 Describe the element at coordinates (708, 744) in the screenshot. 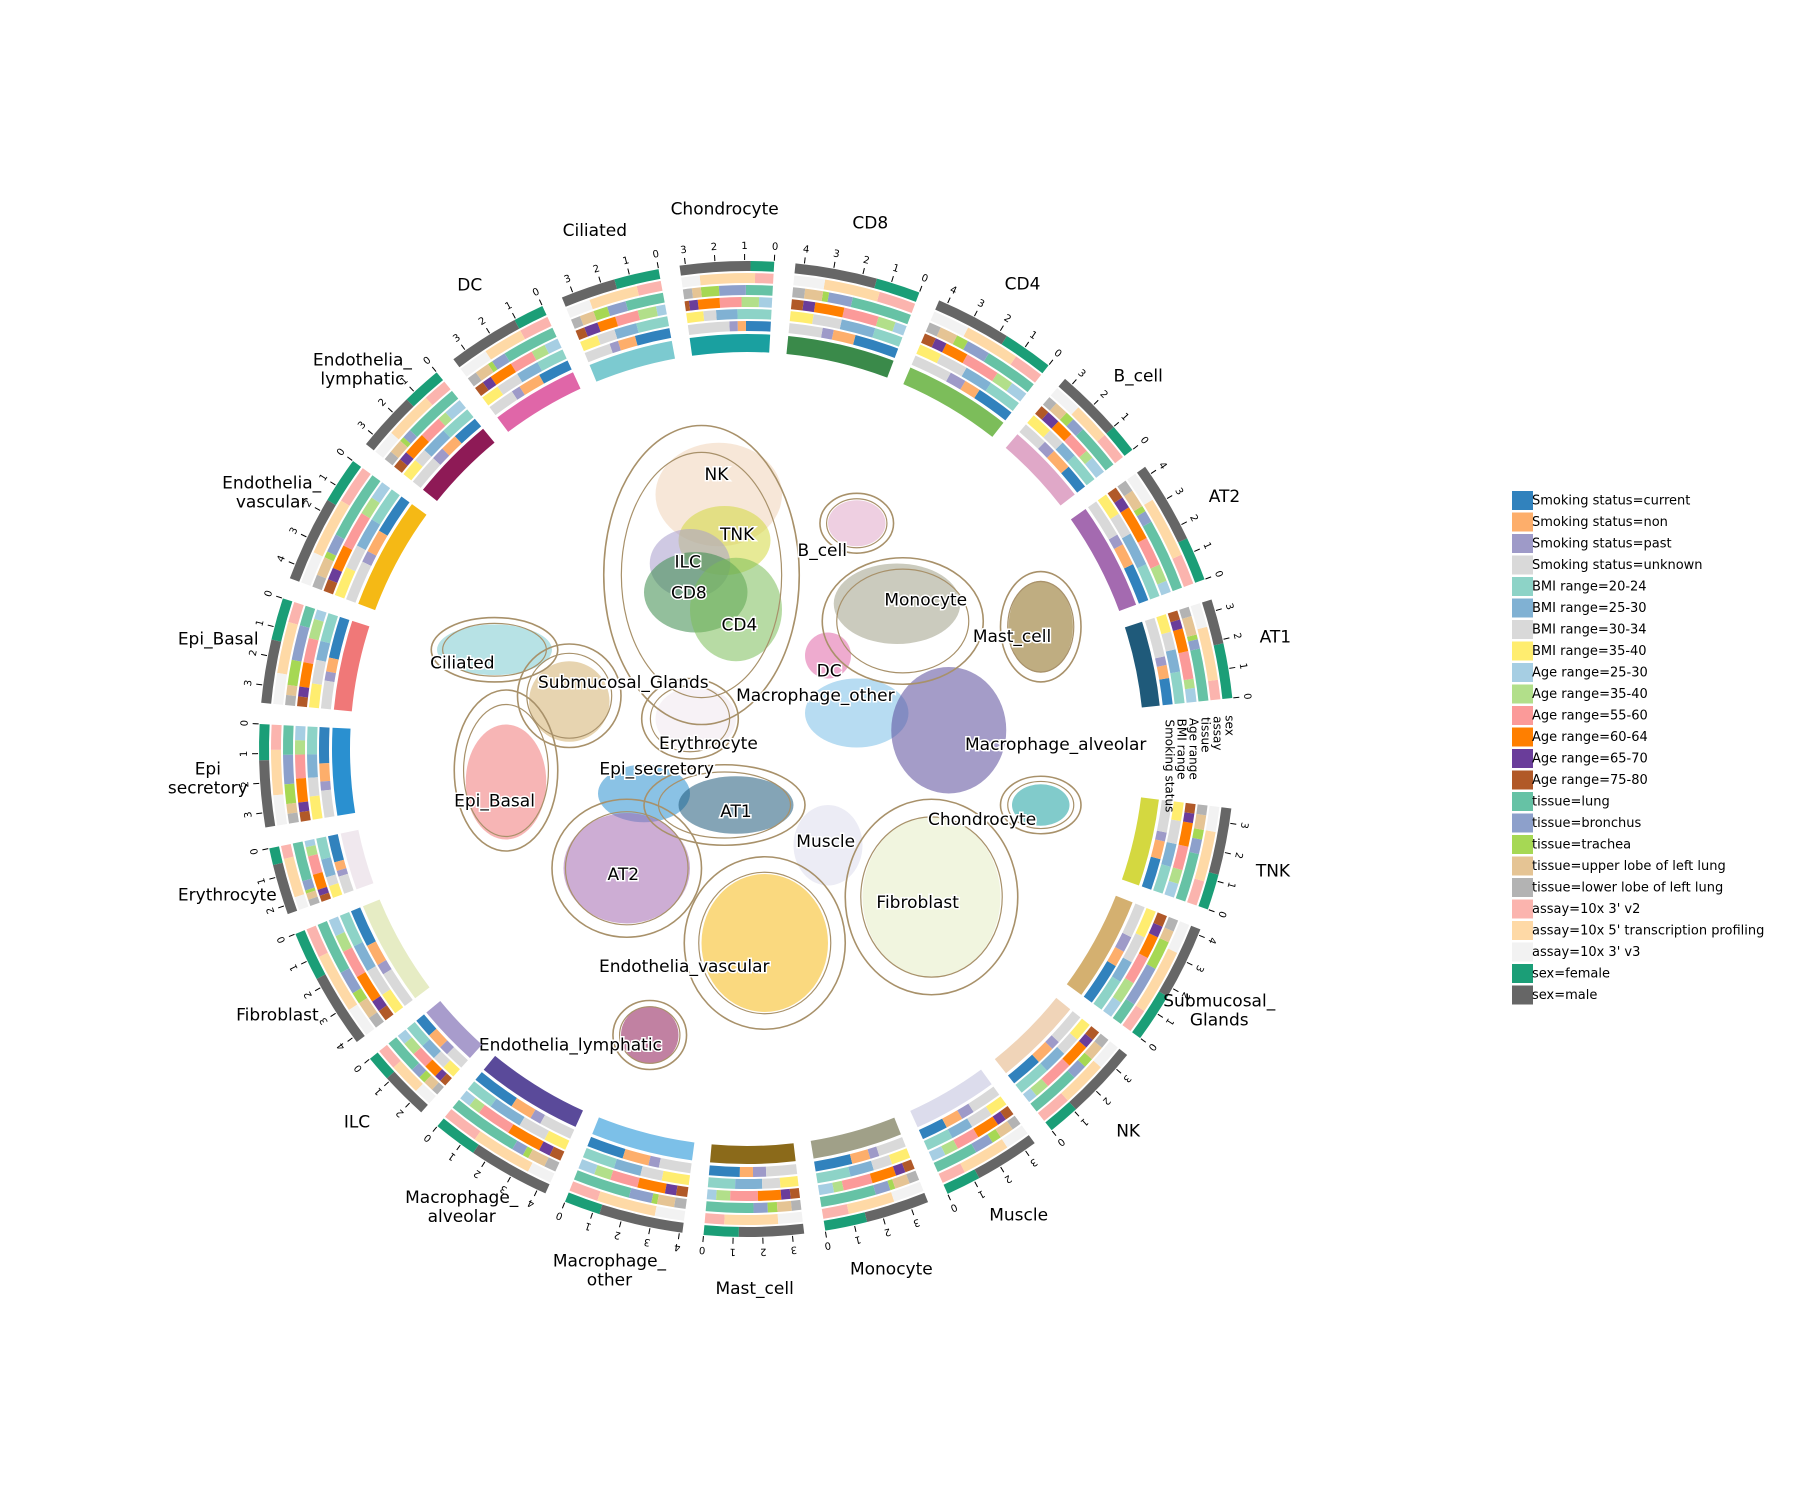

I see `umap-label: Erythrocyte` at that location.